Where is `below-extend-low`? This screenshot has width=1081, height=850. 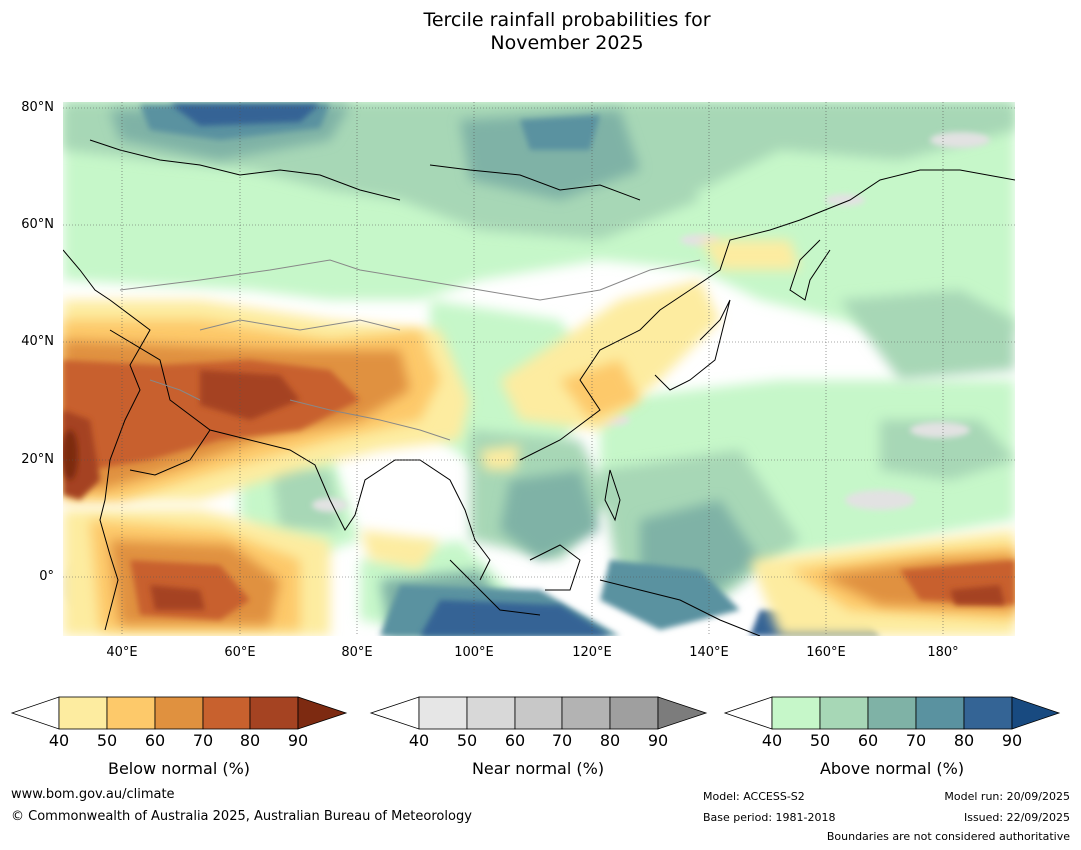 below-extend-low is located at coordinates (35, 713).